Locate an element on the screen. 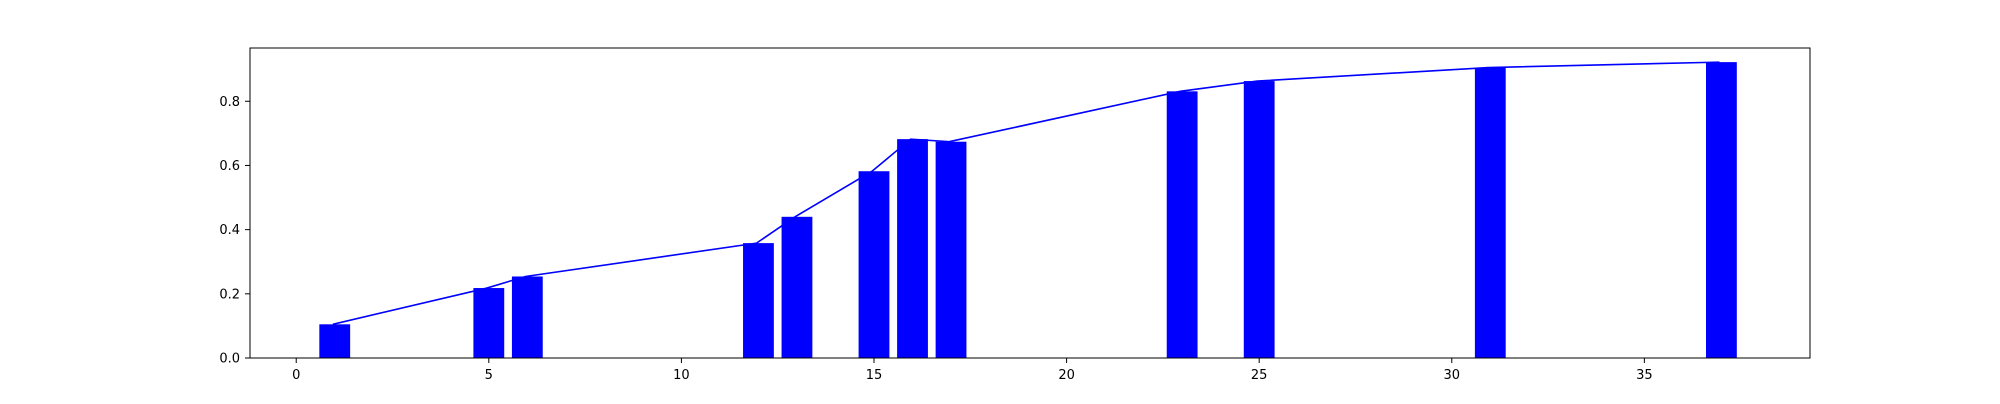 The width and height of the screenshot is (2000, 404). x-tick-label-6: 30 is located at coordinates (1452, 375).